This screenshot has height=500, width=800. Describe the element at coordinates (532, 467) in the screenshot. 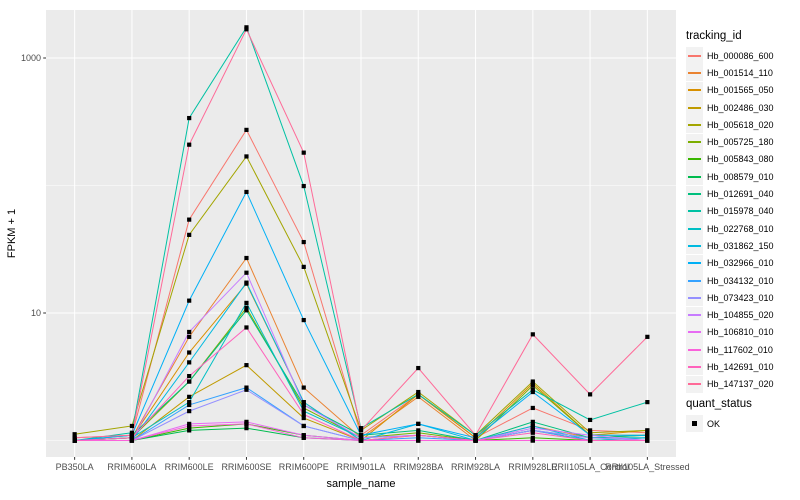

I see `x-tick-label: RRIM928LE` at that location.